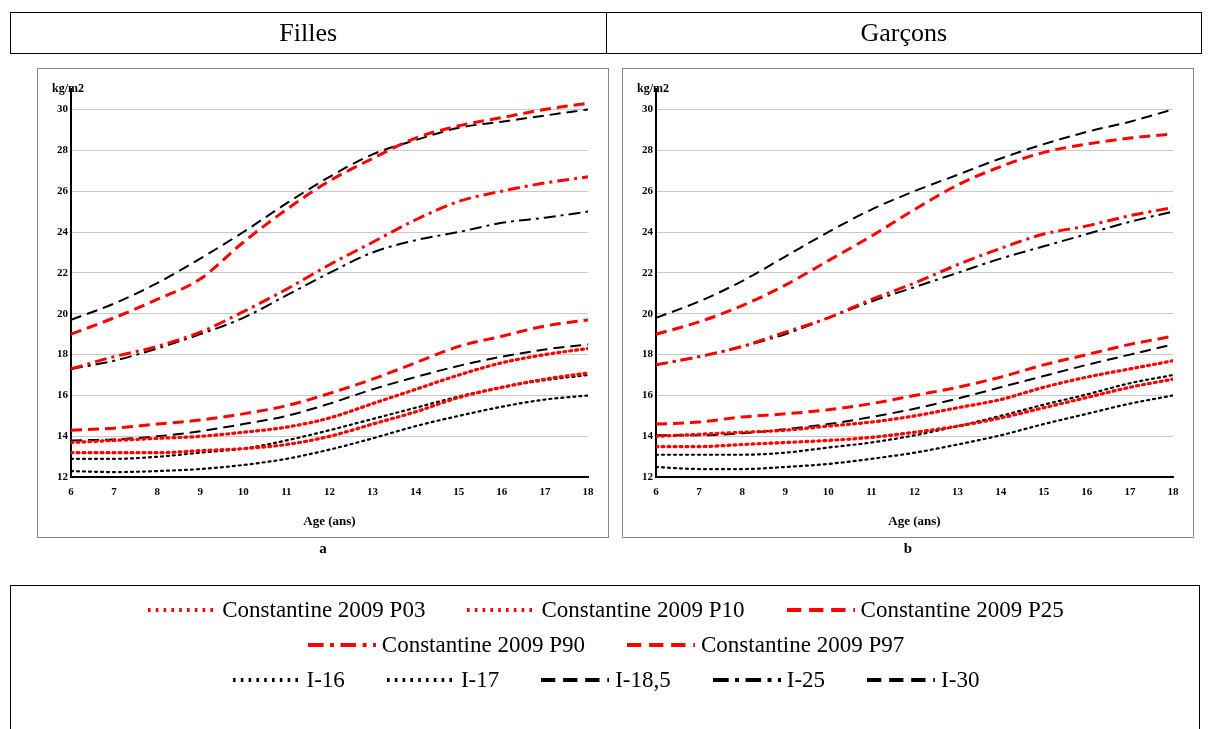  What do you see at coordinates (962, 609) in the screenshot?
I see `legend-label: Constantine 2009 P25` at bounding box center [962, 609].